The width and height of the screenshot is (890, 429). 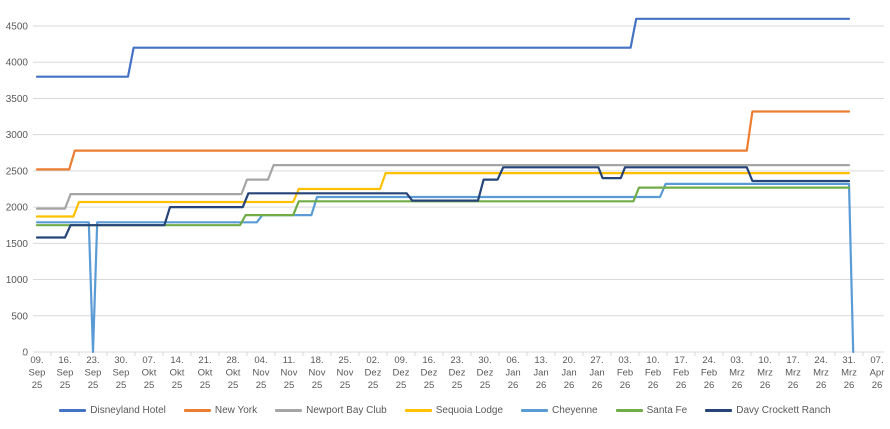 I want to click on legend-label: Santa Fe, so click(x=667, y=410).